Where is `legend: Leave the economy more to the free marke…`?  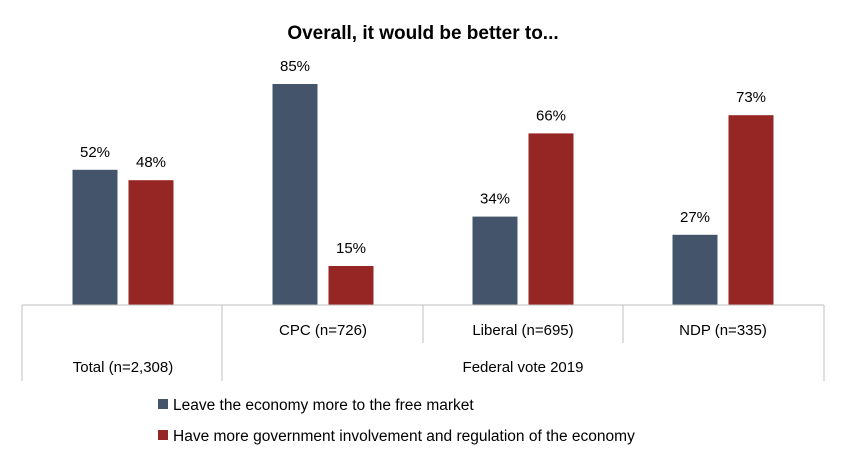 legend: Leave the economy more to the free marke… is located at coordinates (396, 421).